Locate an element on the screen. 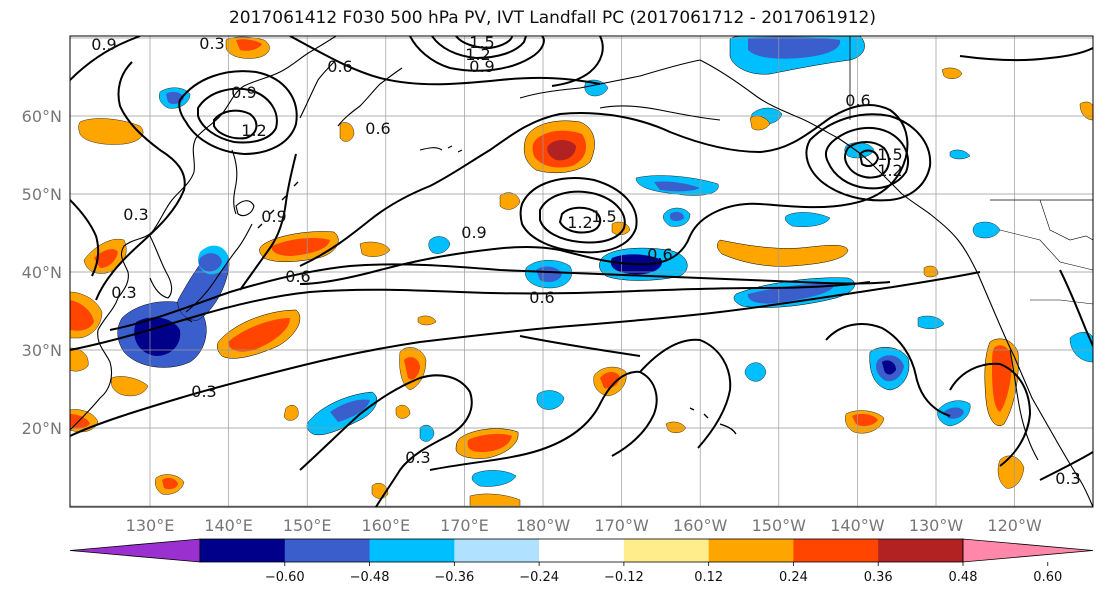 Image resolution: width=1105 pixels, height=601 pixels. colorbar-tick-label: 0.60 is located at coordinates (1047, 577).